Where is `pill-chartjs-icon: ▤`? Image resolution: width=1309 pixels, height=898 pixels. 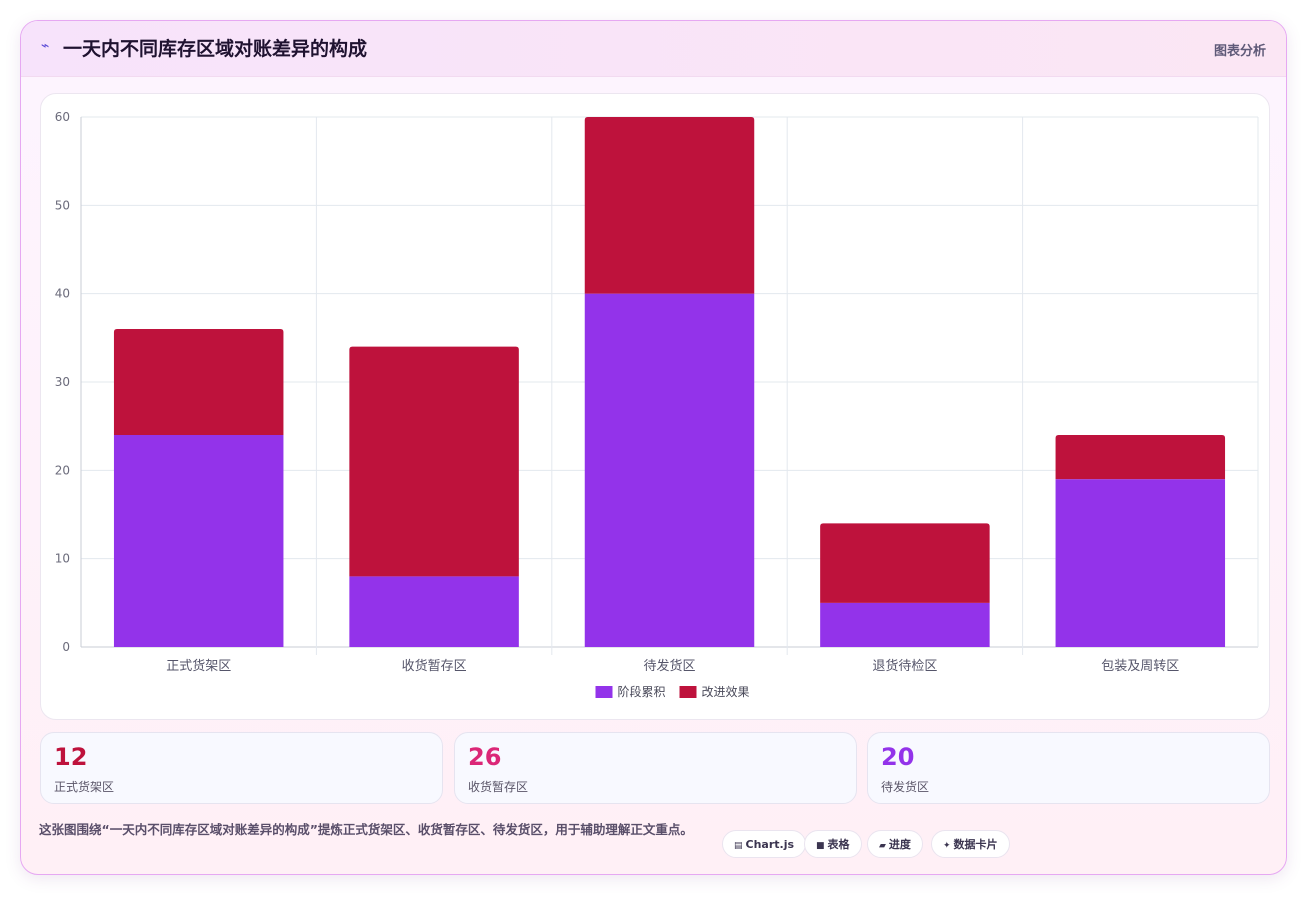
pill-chartjs-icon: ▤ is located at coordinates (738, 846).